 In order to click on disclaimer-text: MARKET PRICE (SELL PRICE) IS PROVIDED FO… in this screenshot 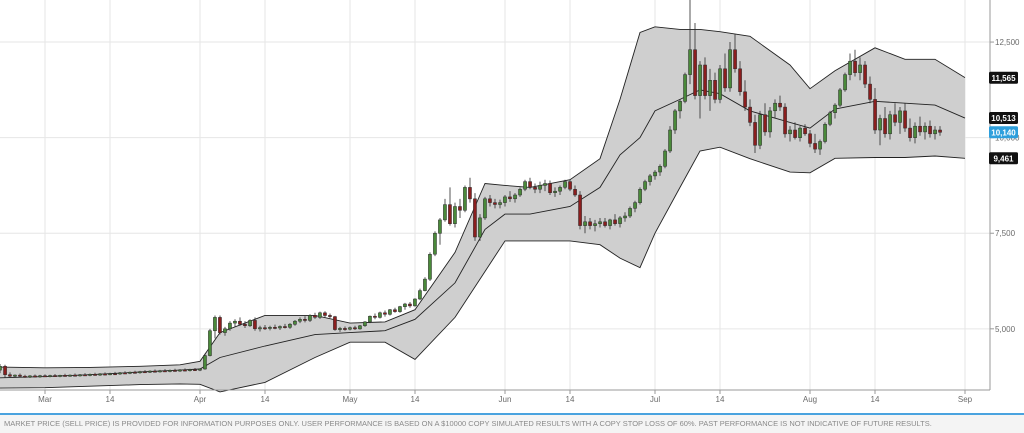, I will do `click(512, 423)`.